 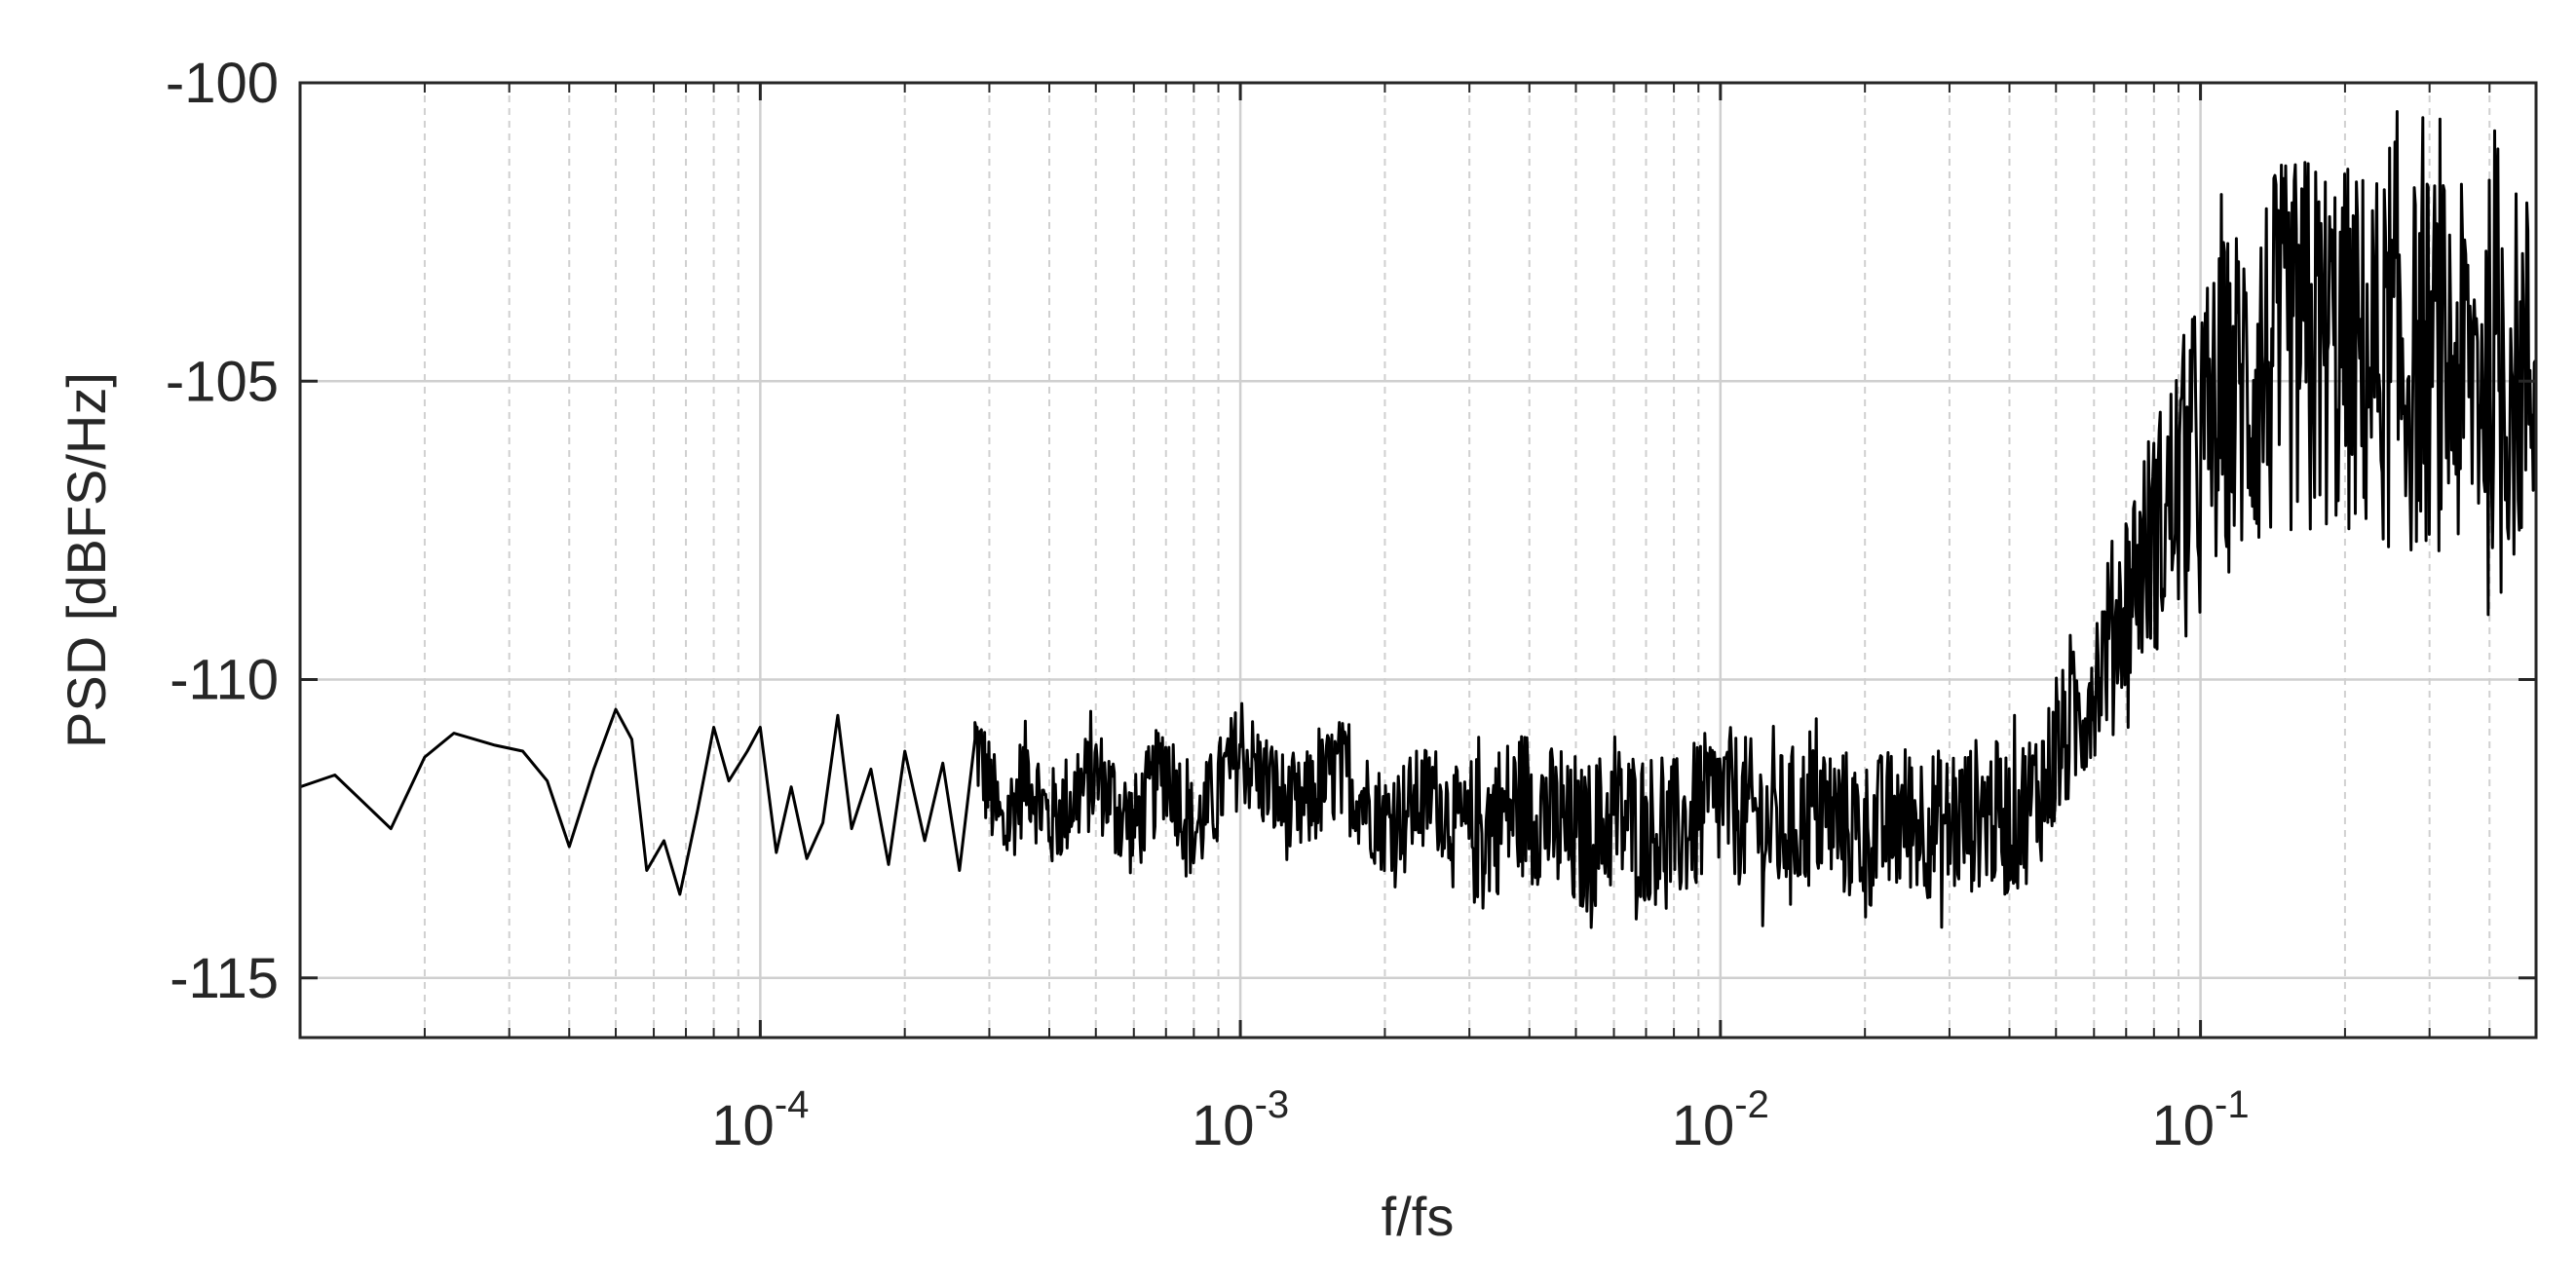 I want to click on x-axis-label: f/fs, so click(x=1418, y=1216).